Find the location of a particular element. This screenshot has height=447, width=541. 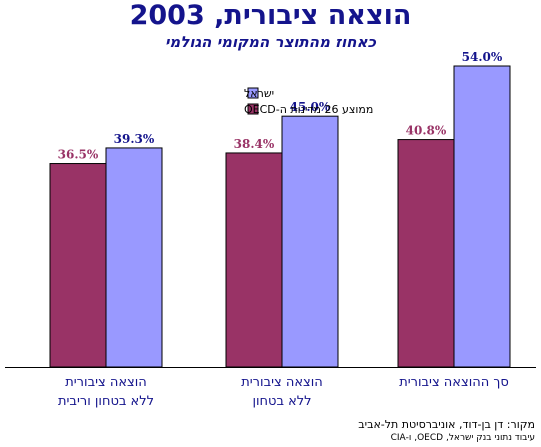

category-label-0-0: הוצאה ציבורית is located at coordinates (106, 382).